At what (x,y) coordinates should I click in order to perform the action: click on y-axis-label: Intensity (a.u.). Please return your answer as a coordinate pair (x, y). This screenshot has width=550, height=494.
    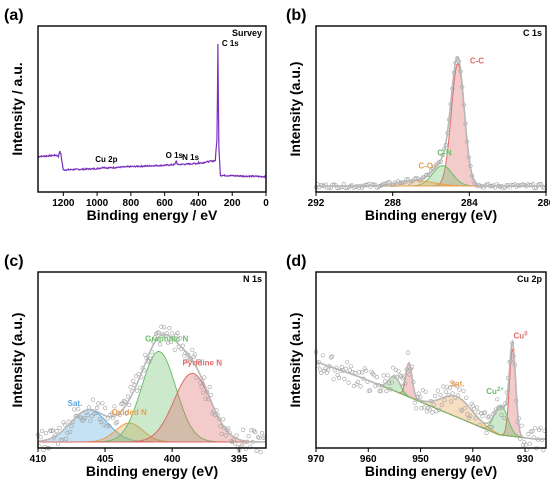
    Looking at the image, I should click on (295, 109).